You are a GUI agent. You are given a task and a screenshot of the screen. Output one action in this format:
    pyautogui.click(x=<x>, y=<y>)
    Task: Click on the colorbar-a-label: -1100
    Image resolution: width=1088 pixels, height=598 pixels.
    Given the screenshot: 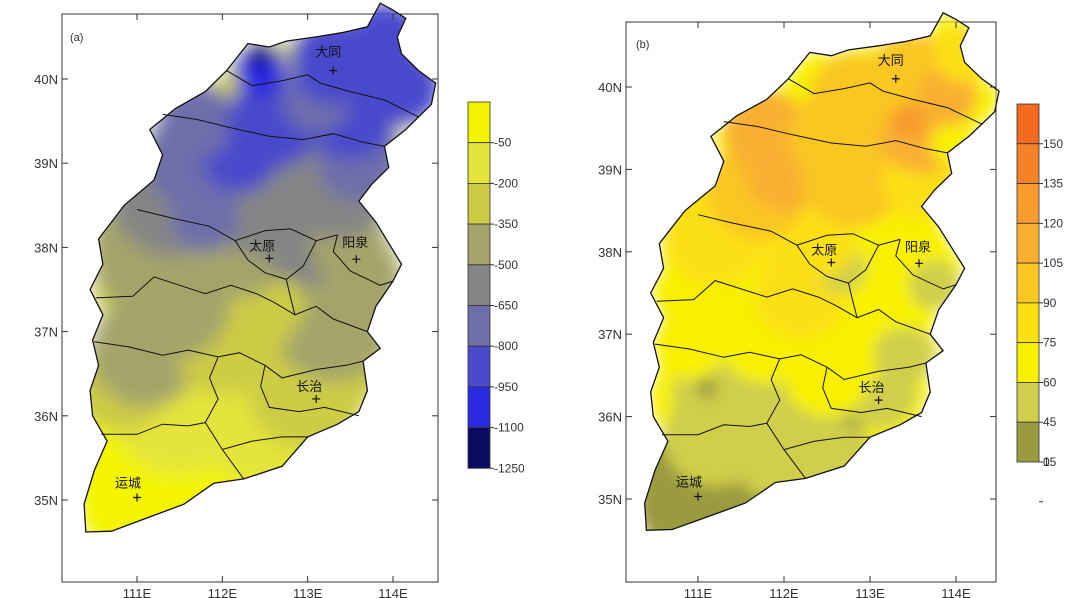 What is the action you would take?
    pyautogui.click(x=509, y=428)
    